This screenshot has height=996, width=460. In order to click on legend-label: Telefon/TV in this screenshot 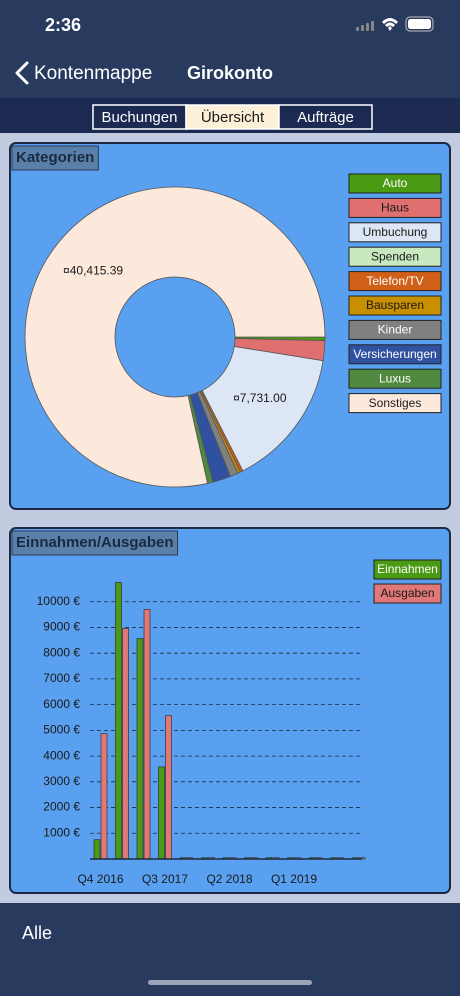, I will do `click(394, 281)`.